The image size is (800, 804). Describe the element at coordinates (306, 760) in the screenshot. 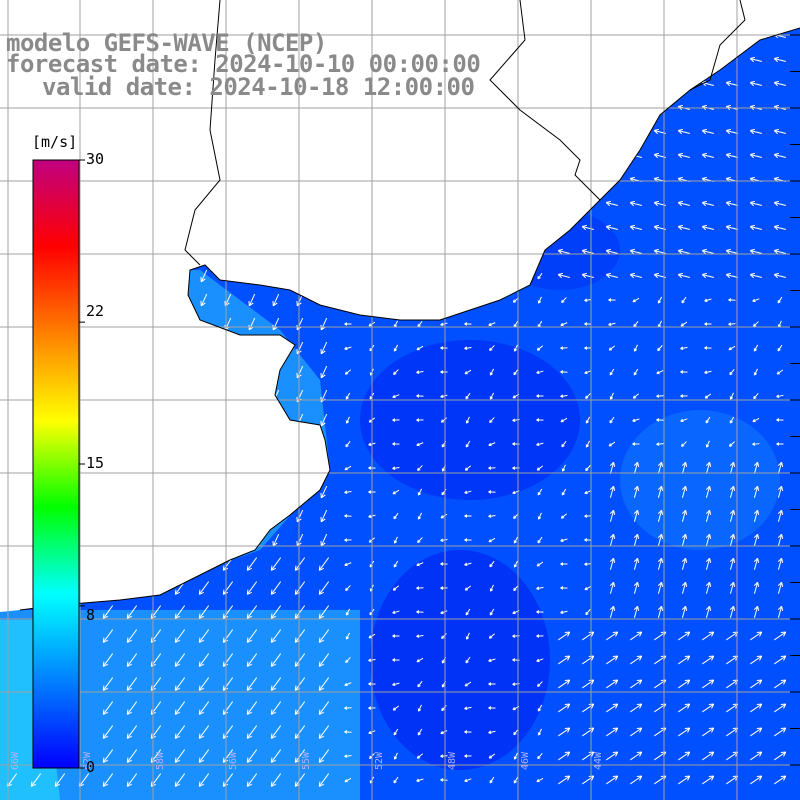

I see `longitude-label: 55W` at that location.